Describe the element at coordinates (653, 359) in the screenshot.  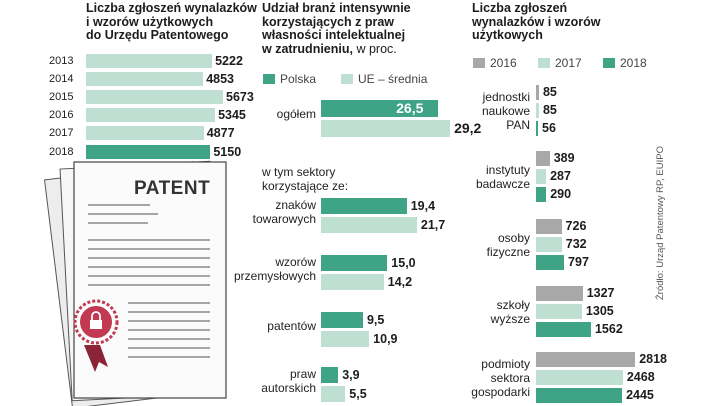
I see `entity-value-2016: 2818` at that location.